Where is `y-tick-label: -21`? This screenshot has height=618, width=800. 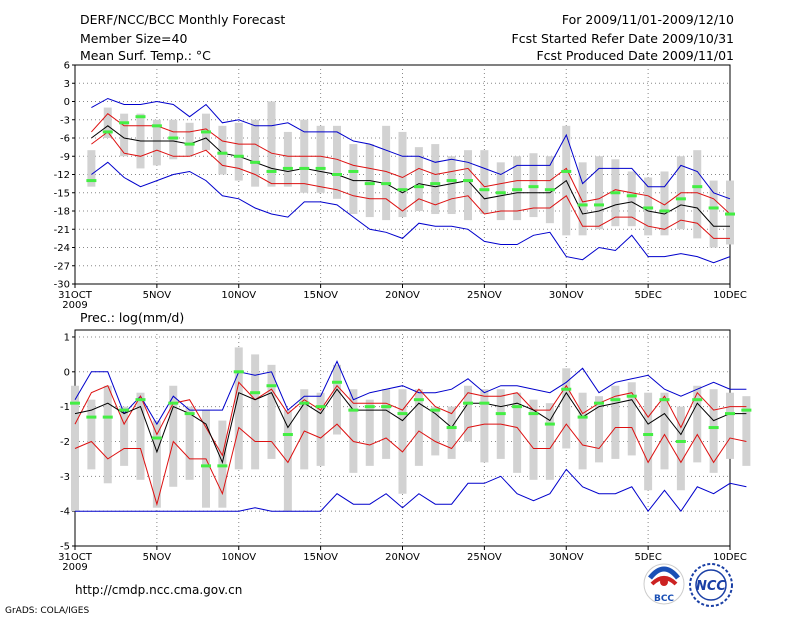 y-tick-label: -21 is located at coordinates (62, 230).